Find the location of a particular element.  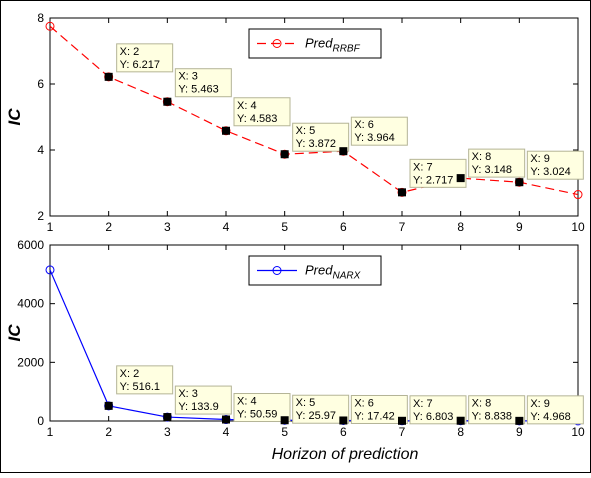

legend-label: PredRRBF is located at coordinates (333, 45).